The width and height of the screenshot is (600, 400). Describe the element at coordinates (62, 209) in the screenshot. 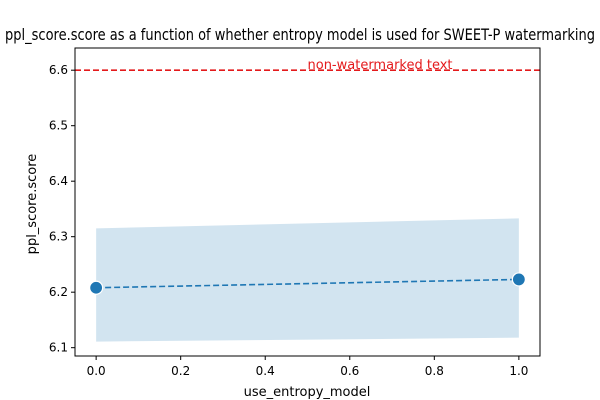

I see `y-axis: 6.1 6.2 6.3 6.4 6.5 6.6` at that location.